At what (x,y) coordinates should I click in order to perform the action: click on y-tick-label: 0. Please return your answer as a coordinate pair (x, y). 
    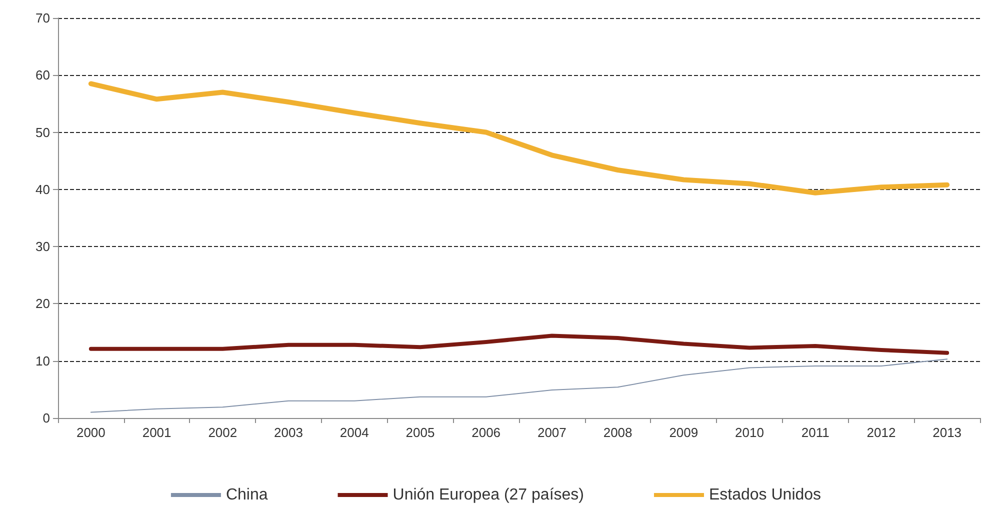
    Looking at the image, I should click on (46, 418).